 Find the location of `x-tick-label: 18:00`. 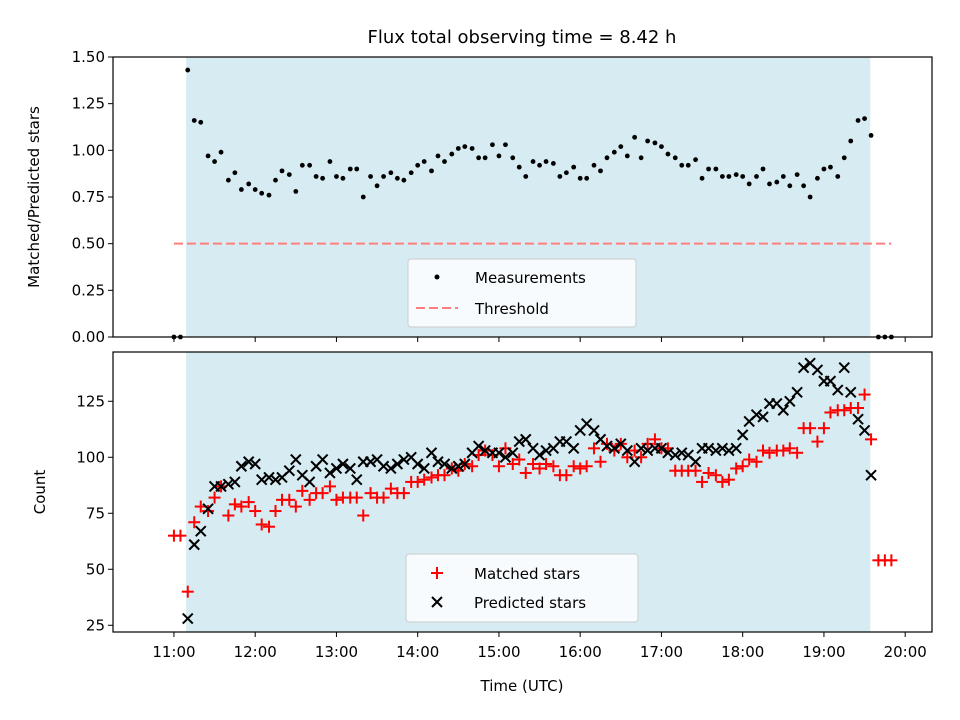

x-tick-label: 18:00 is located at coordinates (742, 652).